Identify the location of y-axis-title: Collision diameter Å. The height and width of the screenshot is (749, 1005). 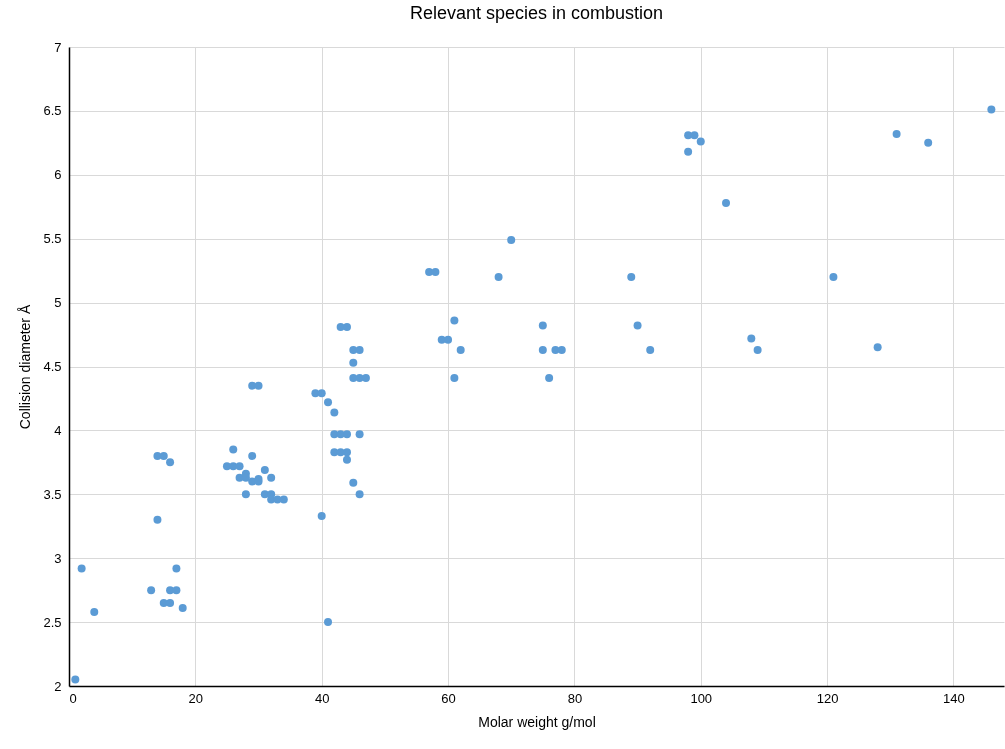
(25, 367).